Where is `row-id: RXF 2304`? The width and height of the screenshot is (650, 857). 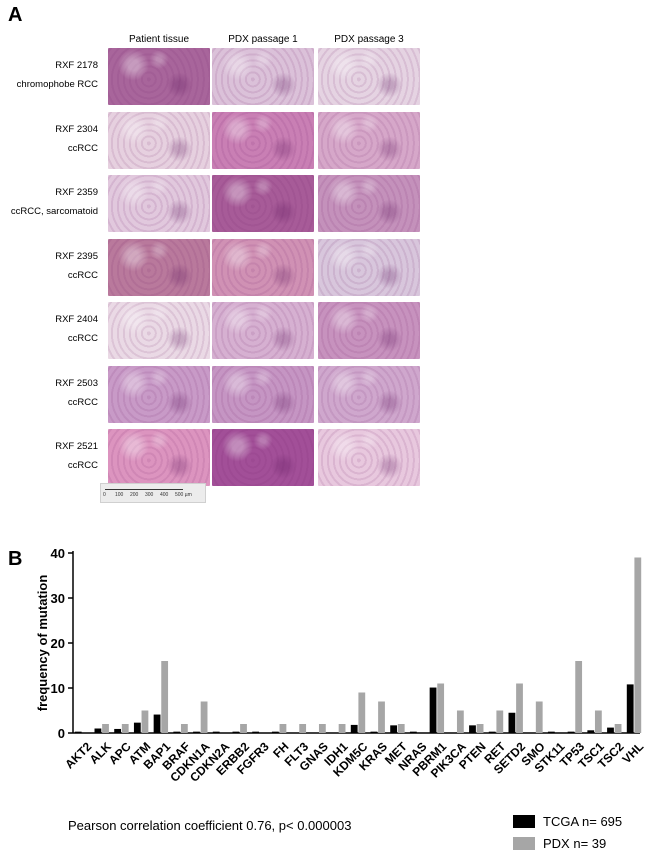 row-id: RXF 2304 is located at coordinates (76, 129).